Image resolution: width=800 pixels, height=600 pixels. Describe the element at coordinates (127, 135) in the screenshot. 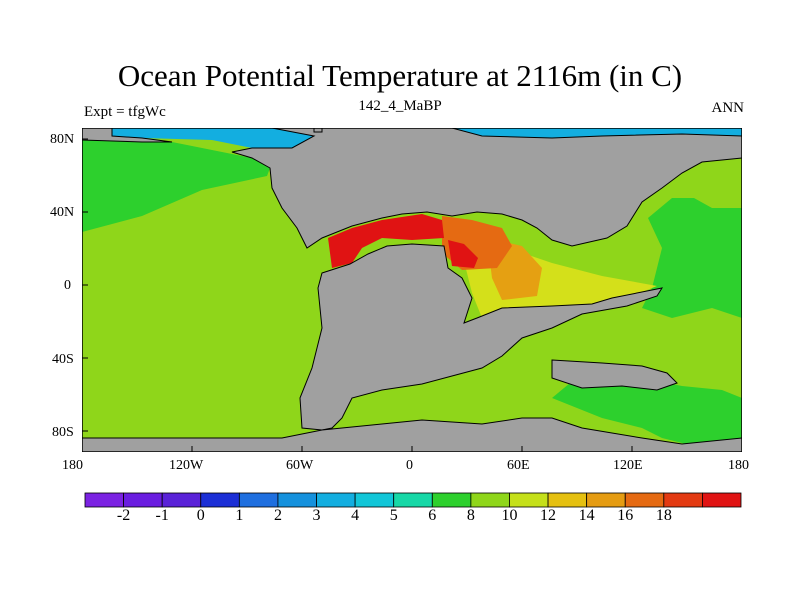

I see `arctic-landmass-west` at that location.